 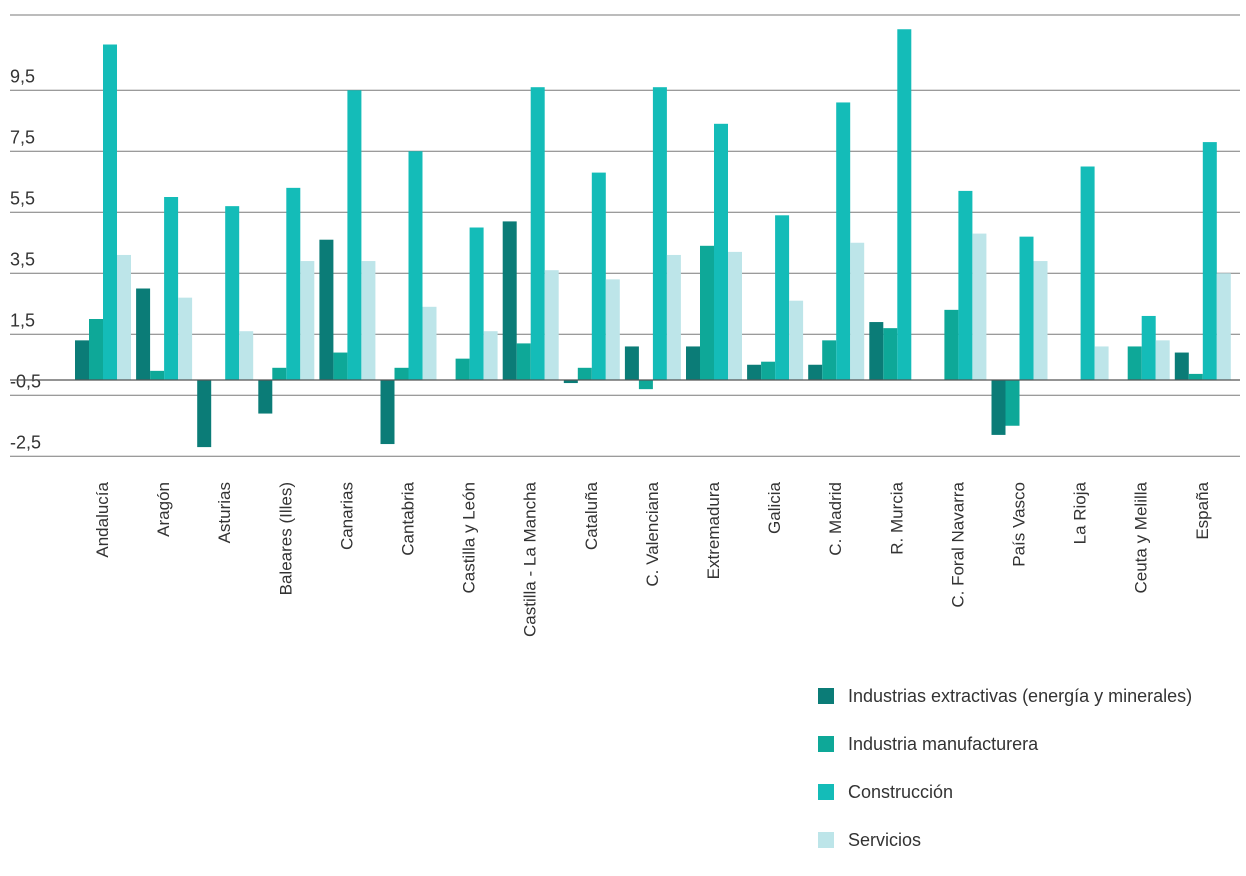 I want to click on legend-label: Servicios, so click(x=885, y=839).